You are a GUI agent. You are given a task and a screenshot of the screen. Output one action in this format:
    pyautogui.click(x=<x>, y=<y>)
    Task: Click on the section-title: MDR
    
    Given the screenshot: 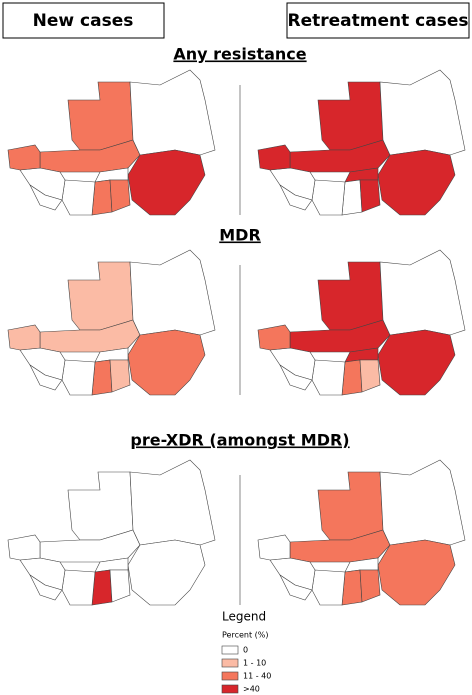 What is the action you would take?
    pyautogui.click(x=240, y=235)
    